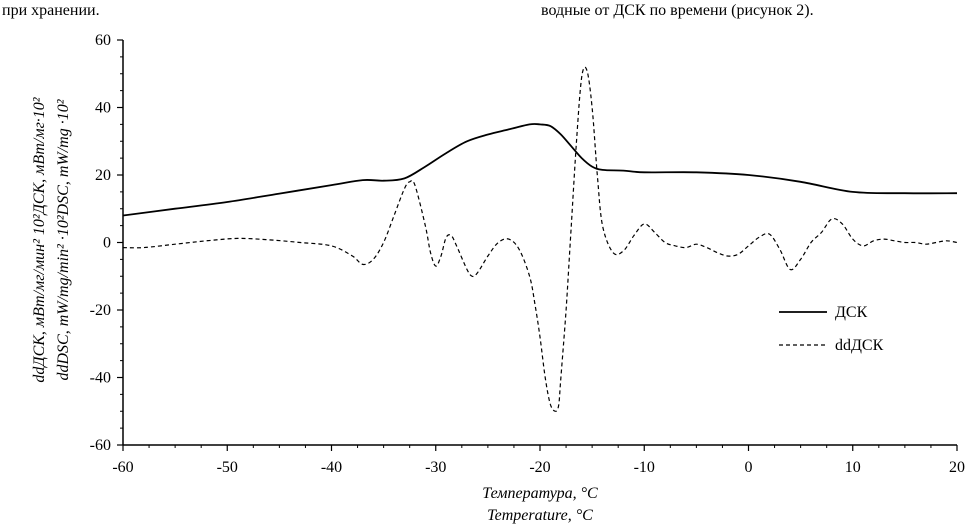 This screenshot has height=527, width=969. Describe the element at coordinates (100, 310) in the screenshot. I see `y-tick-label: -20` at that location.